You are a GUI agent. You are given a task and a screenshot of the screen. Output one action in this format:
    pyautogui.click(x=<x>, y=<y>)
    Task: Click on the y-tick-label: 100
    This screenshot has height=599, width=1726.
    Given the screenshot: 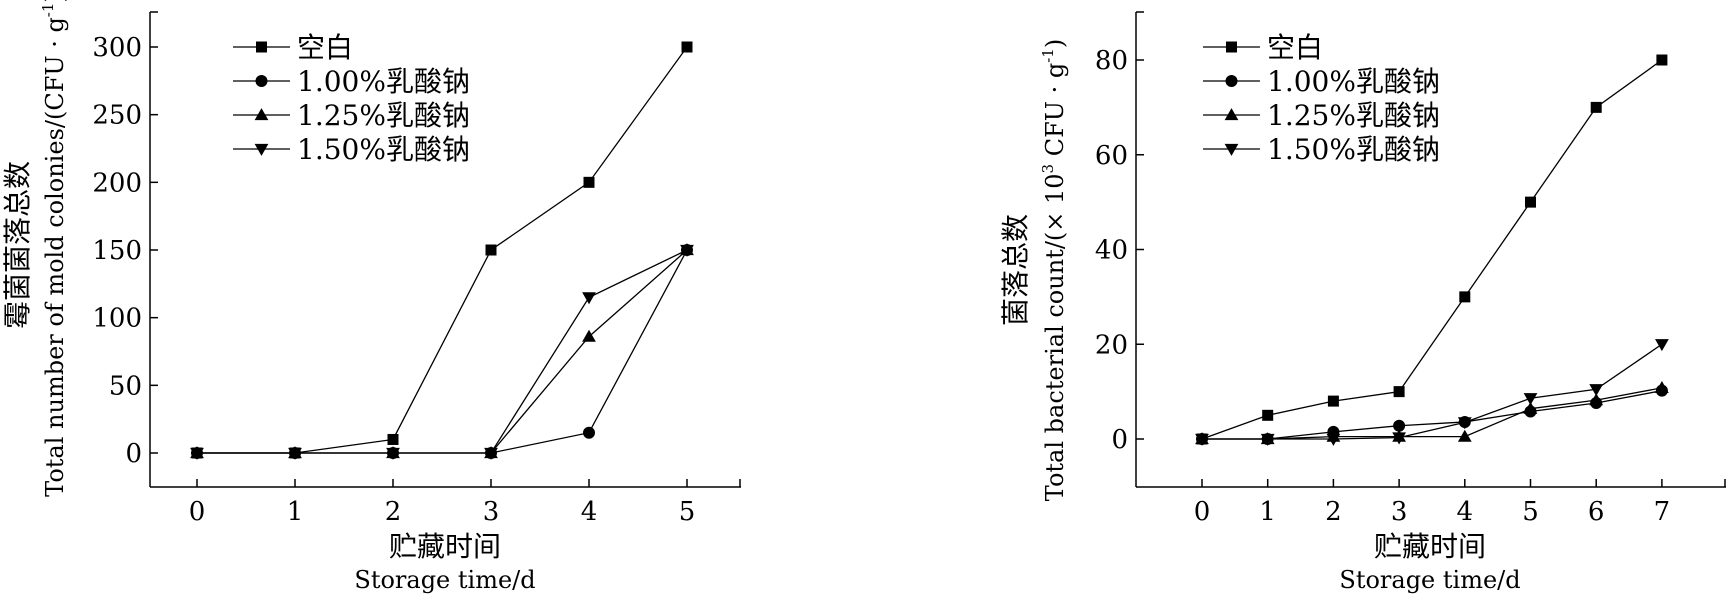 What is the action you would take?
    pyautogui.click(x=117, y=319)
    